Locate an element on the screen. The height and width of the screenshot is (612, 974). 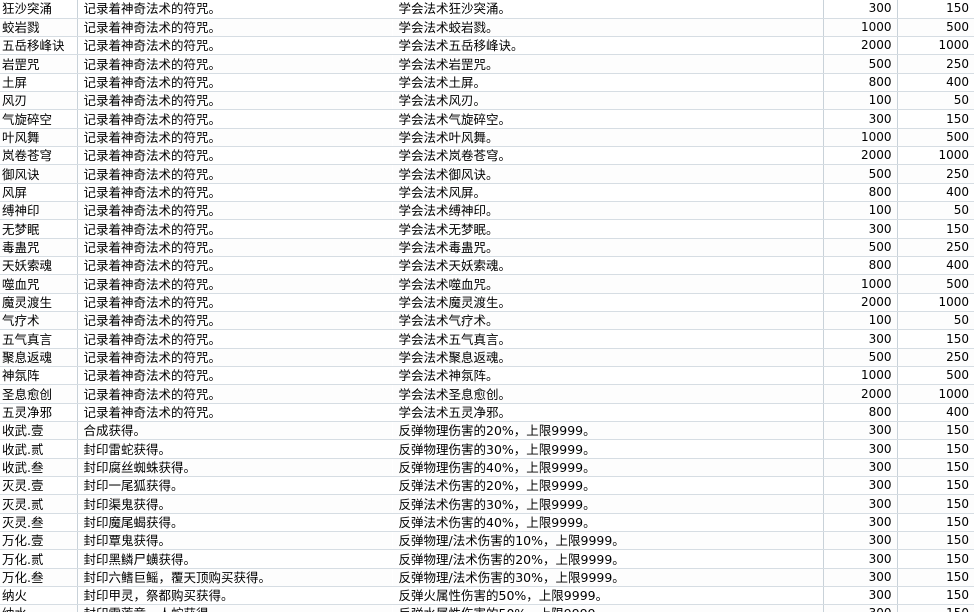
table-row: 万化.贰 封印黑鳞尸蟥获得。 反弹物理/法术伤害的20%，上限9999。 300 150 is located at coordinates (487, 559).